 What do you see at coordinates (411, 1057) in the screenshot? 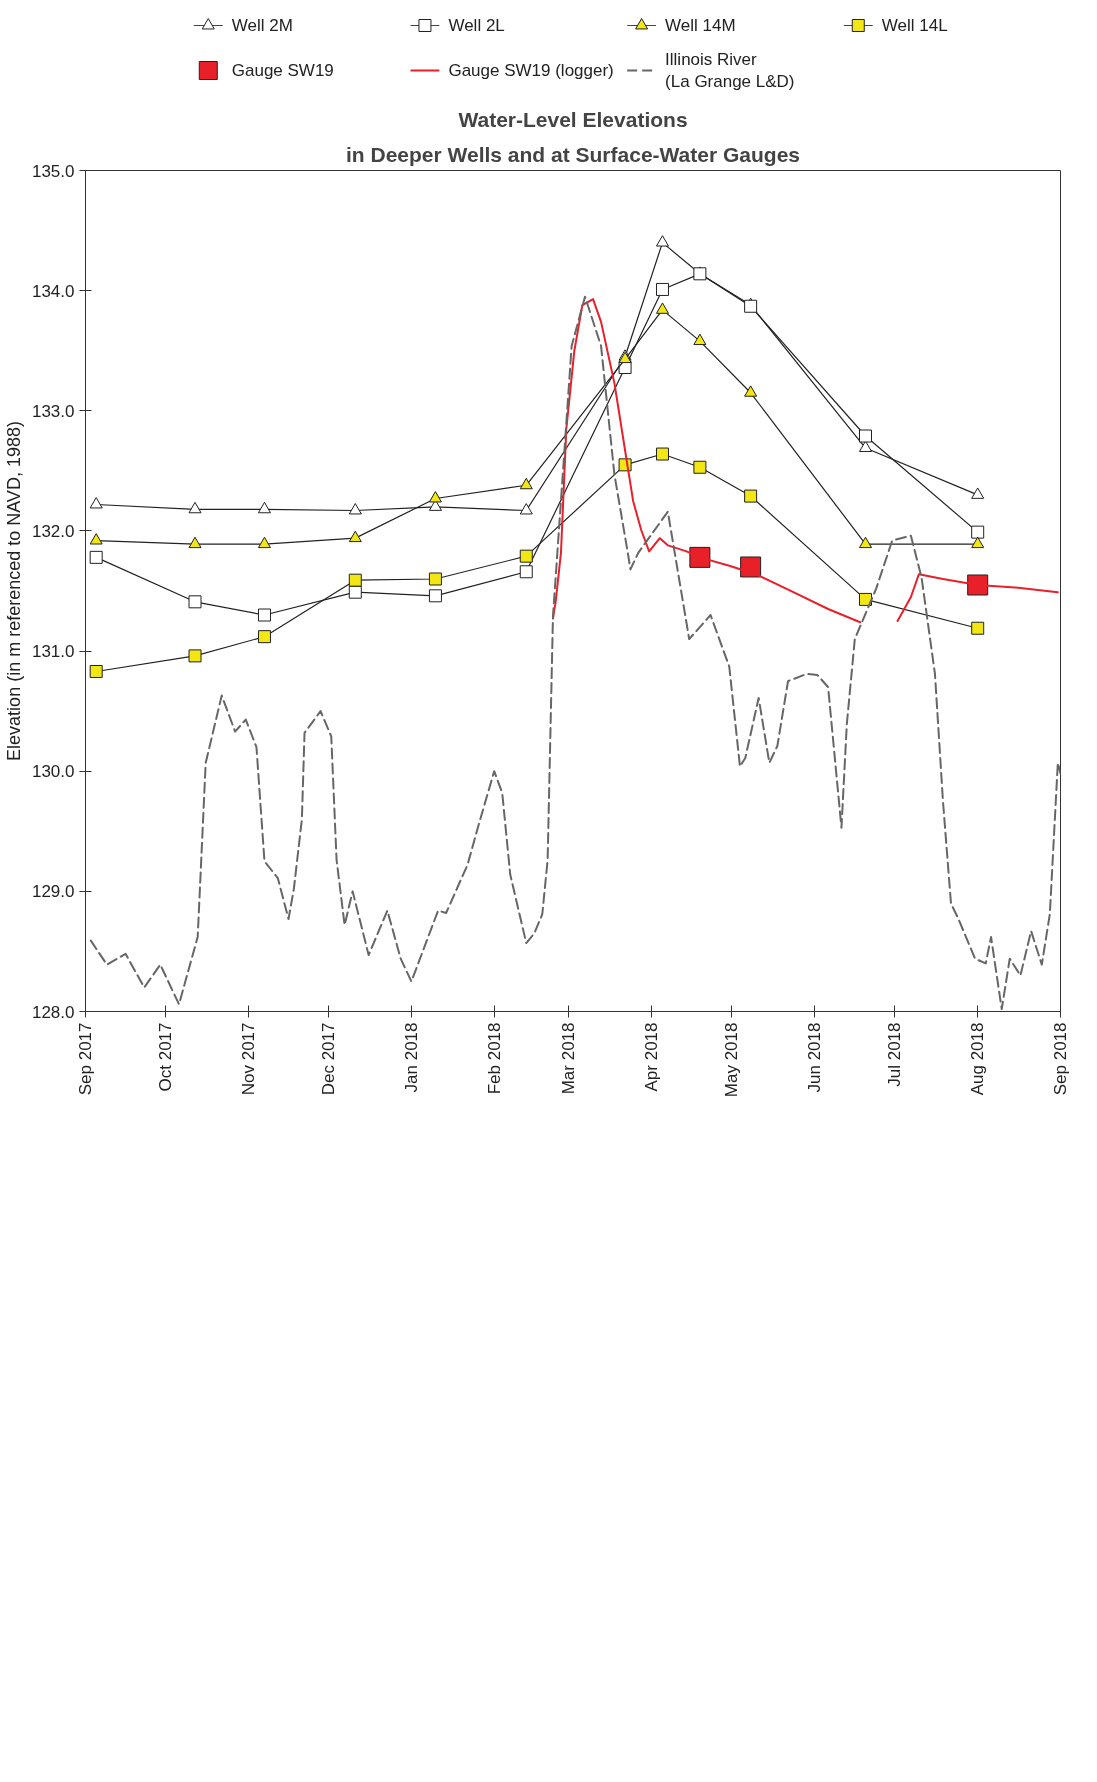
I see `x-tick-label: Jan 2018` at bounding box center [411, 1057].